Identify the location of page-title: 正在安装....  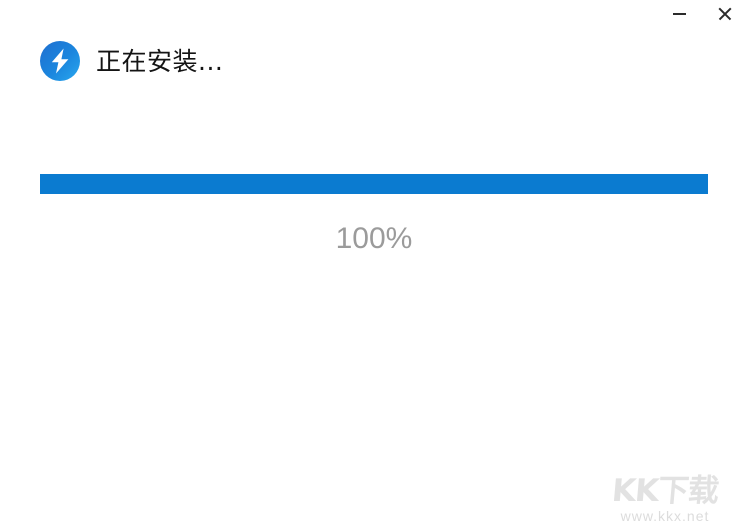
(160, 61).